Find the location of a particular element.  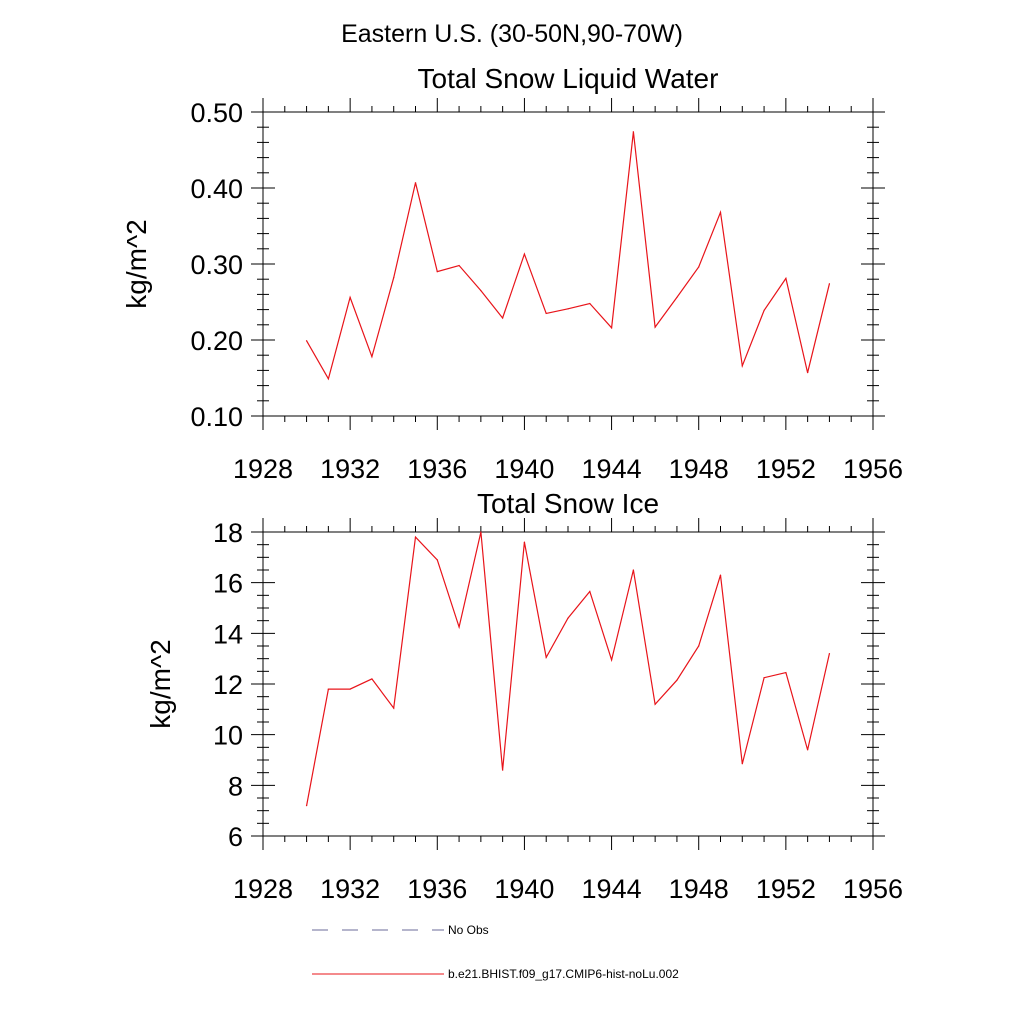

y-tick-label: 6 is located at coordinates (235, 837).